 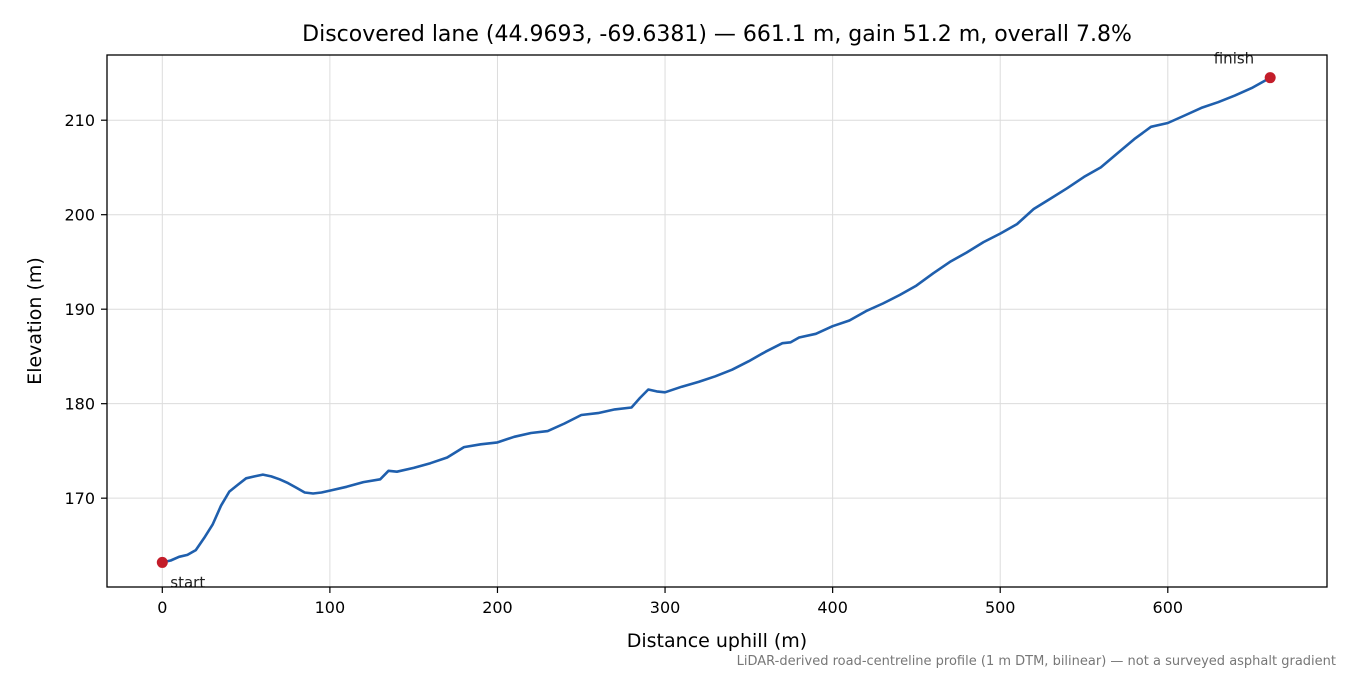 What do you see at coordinates (330, 607) in the screenshot?
I see `x-tick-label: 100` at bounding box center [330, 607].